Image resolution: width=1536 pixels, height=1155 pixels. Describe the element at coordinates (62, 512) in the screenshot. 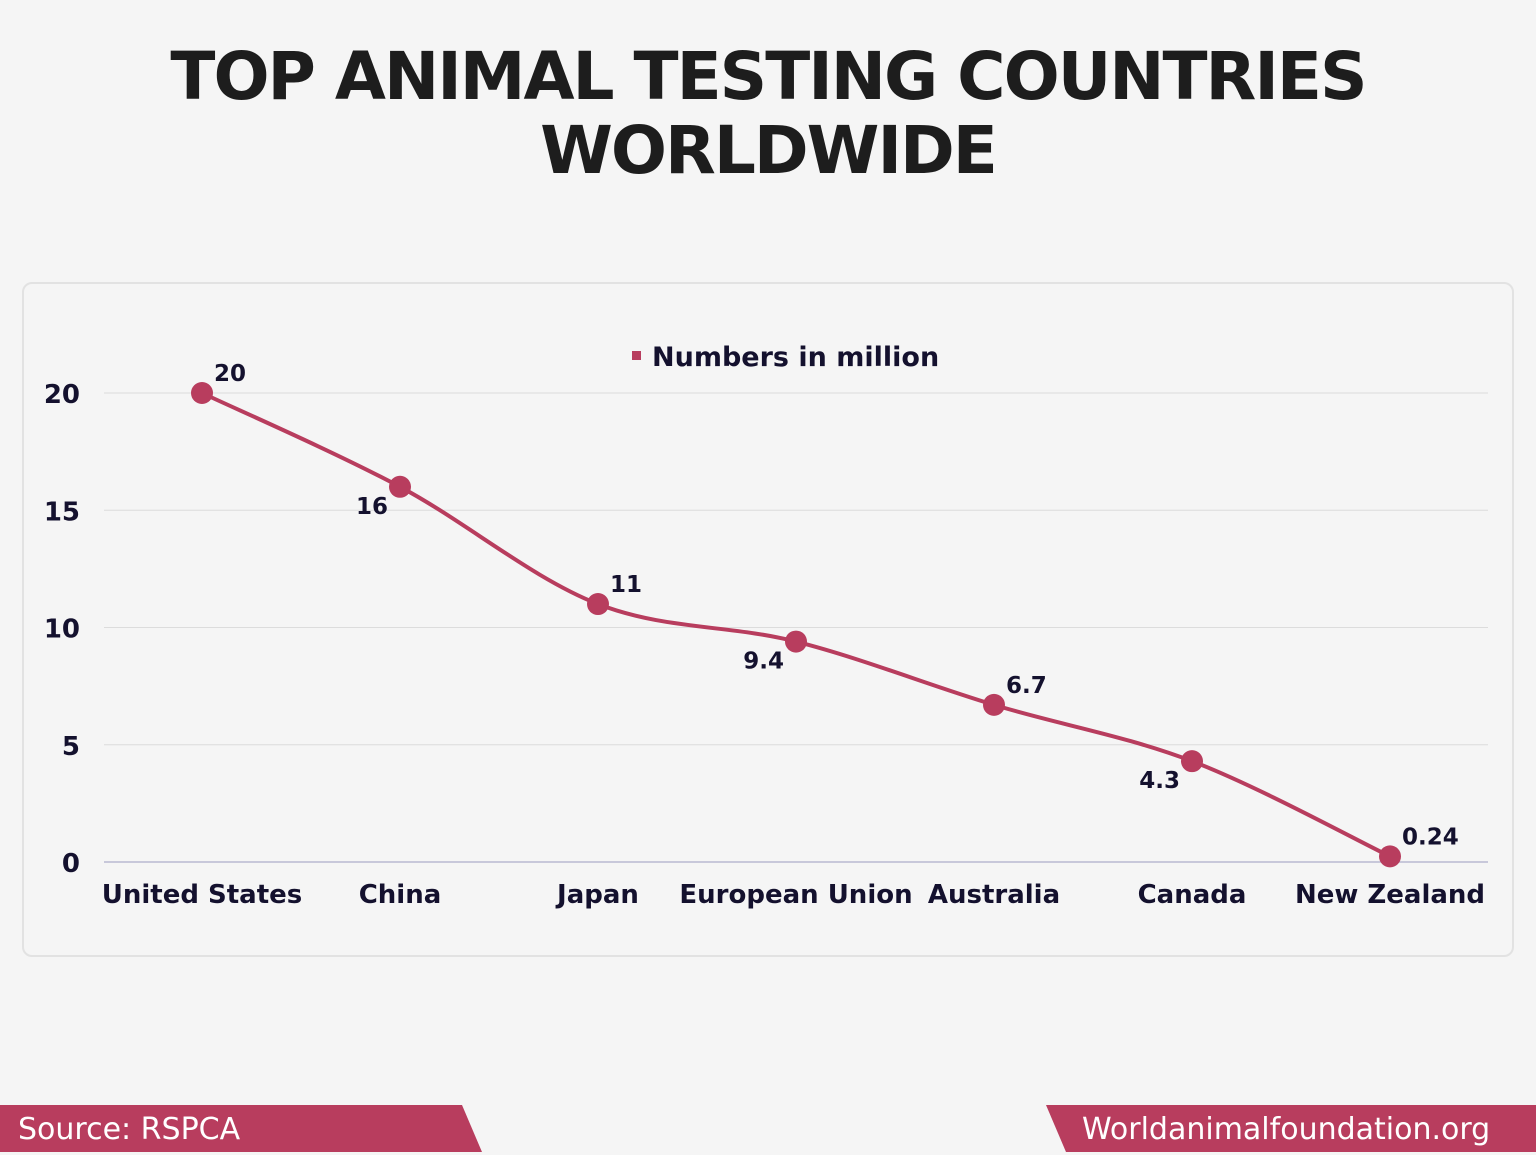

I see `y-tick-label: 15` at that location.